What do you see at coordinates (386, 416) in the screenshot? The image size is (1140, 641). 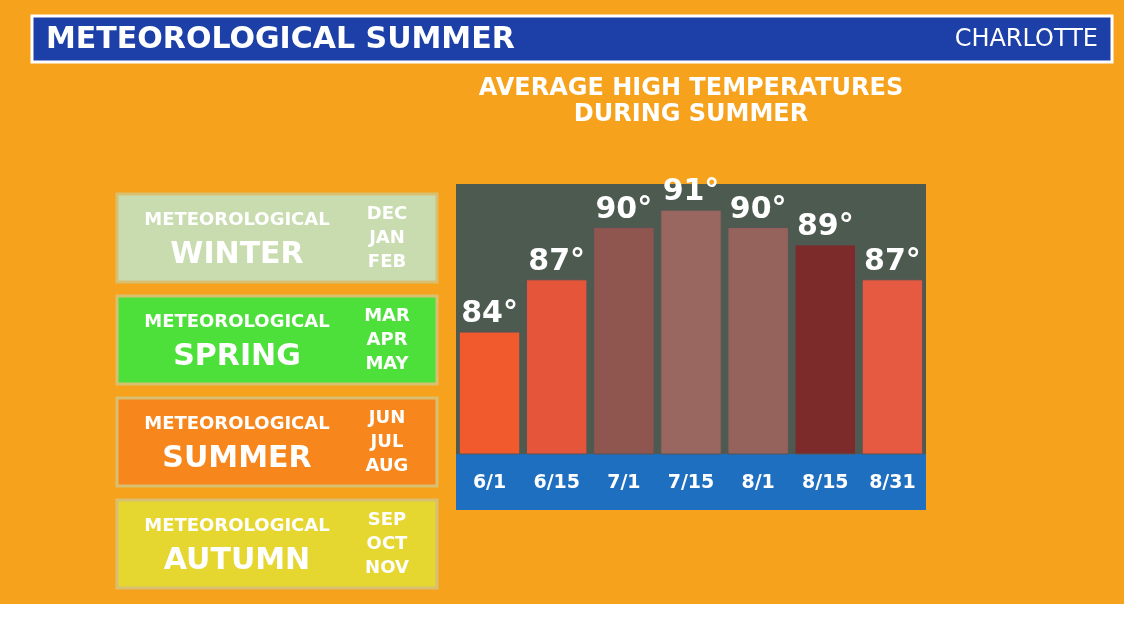 I see `text: JUN` at bounding box center [386, 416].